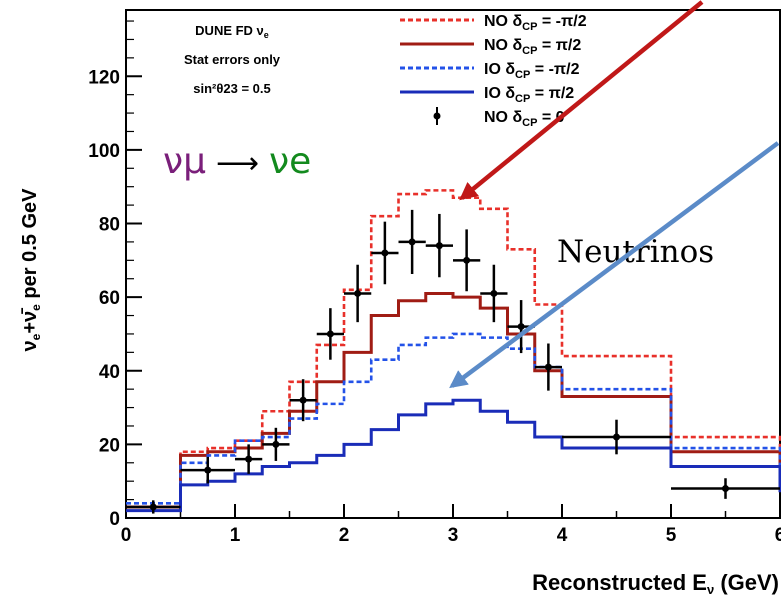 The height and width of the screenshot is (605, 781). Describe the element at coordinates (453, 535) in the screenshot. I see `x-tick-label: 3` at that location.